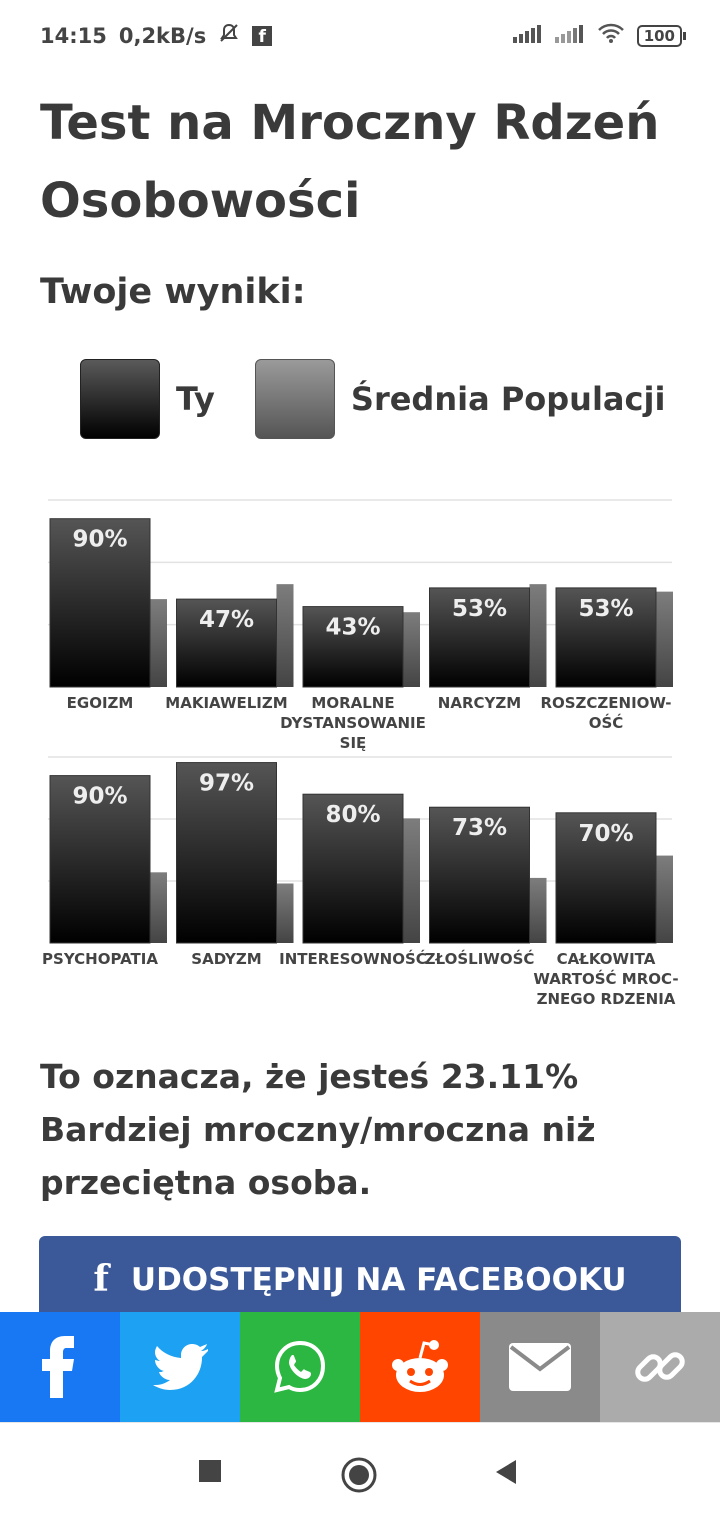 The height and width of the screenshot is (1521, 720). I want to click on recent-apps-button, so click(210, 1473).